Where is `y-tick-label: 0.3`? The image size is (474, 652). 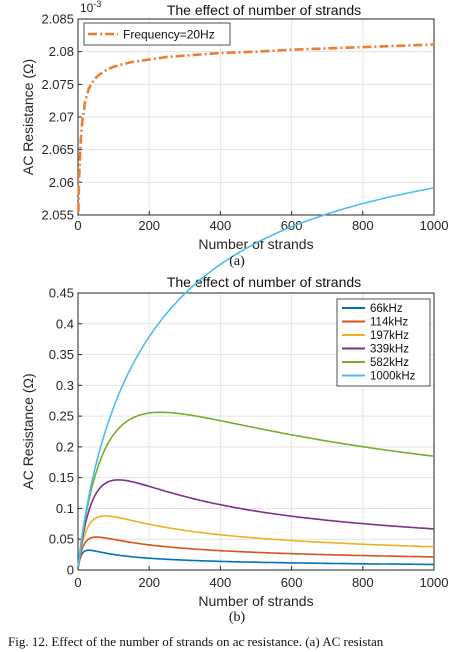
y-tick-label: 0.3 is located at coordinates (65, 385).